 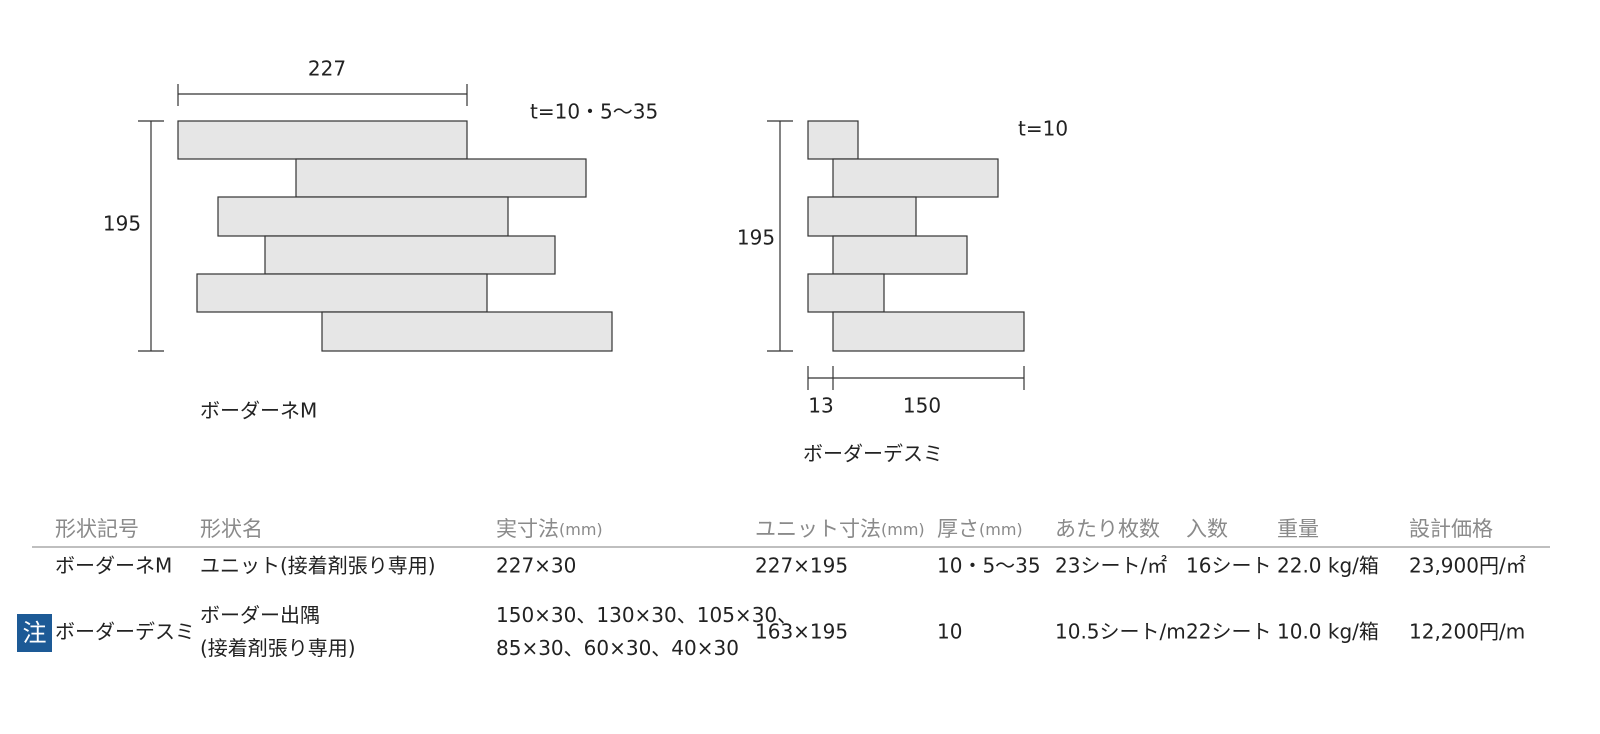 What do you see at coordinates (1467, 566) in the screenshot?
I see `cell-text: 23,900円/㎡` at bounding box center [1467, 566].